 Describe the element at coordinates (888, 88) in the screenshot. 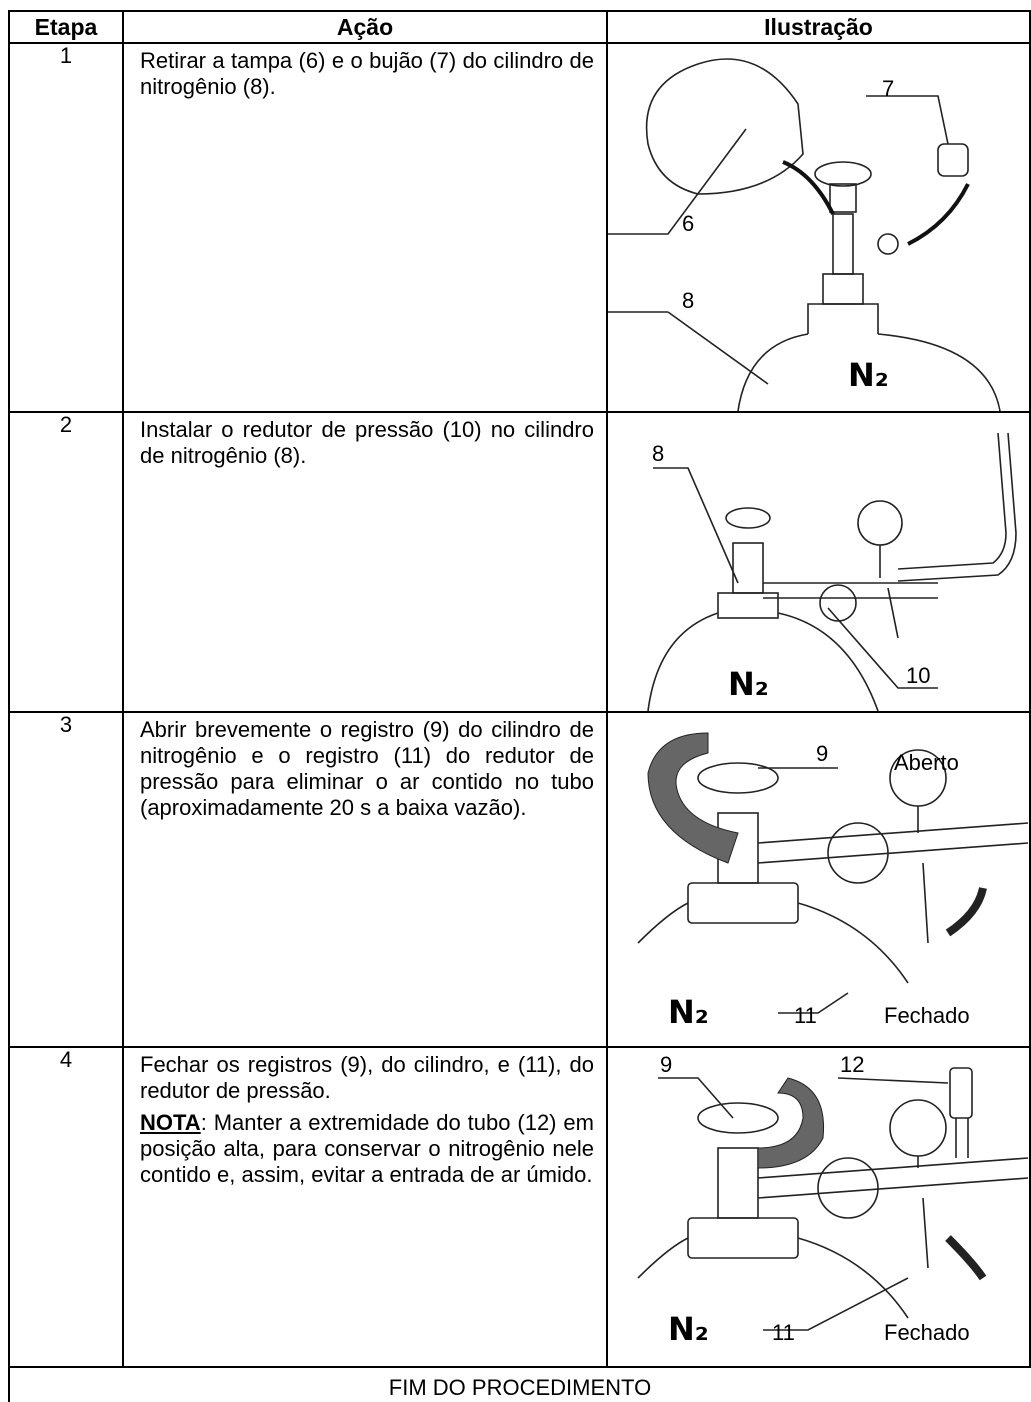

I see `callout-label: 7` at that location.